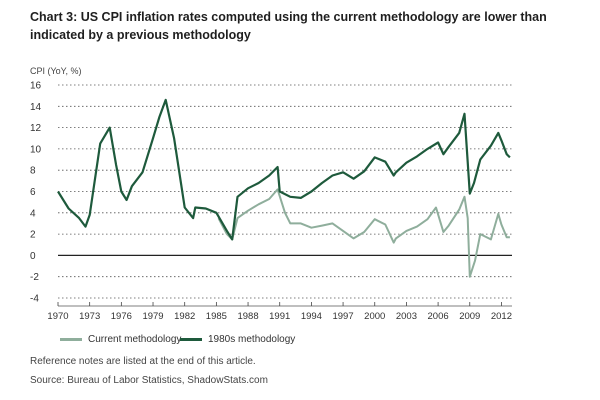 Image resolution: width=600 pixels, height=400 pixels. What do you see at coordinates (89, 316) in the screenshot?
I see `x-tick-label: 1973` at bounding box center [89, 316].